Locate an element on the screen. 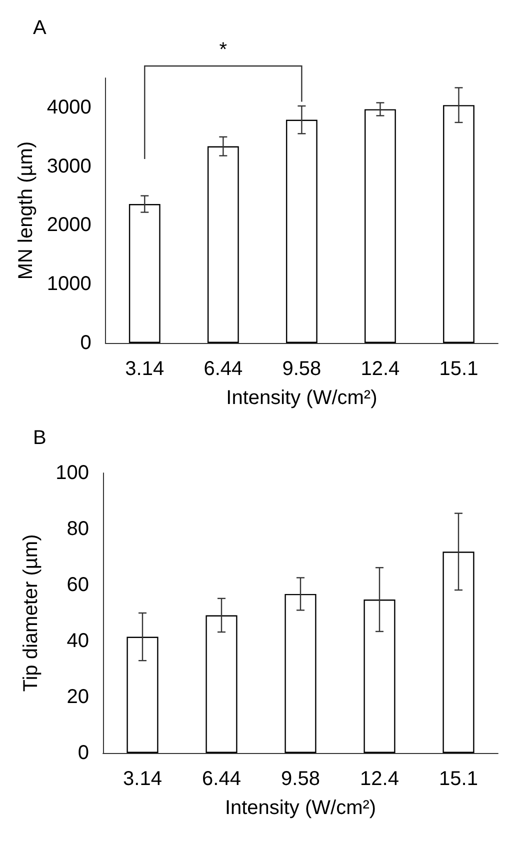 Image resolution: width=518 pixels, height=841 pixels. y-axis-title: Tip diameter (µm) is located at coordinates (31, 613).